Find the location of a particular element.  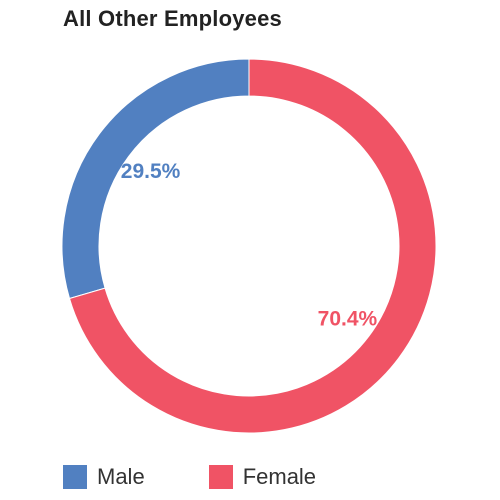

legend-item-female: Female is located at coordinates (262, 477).